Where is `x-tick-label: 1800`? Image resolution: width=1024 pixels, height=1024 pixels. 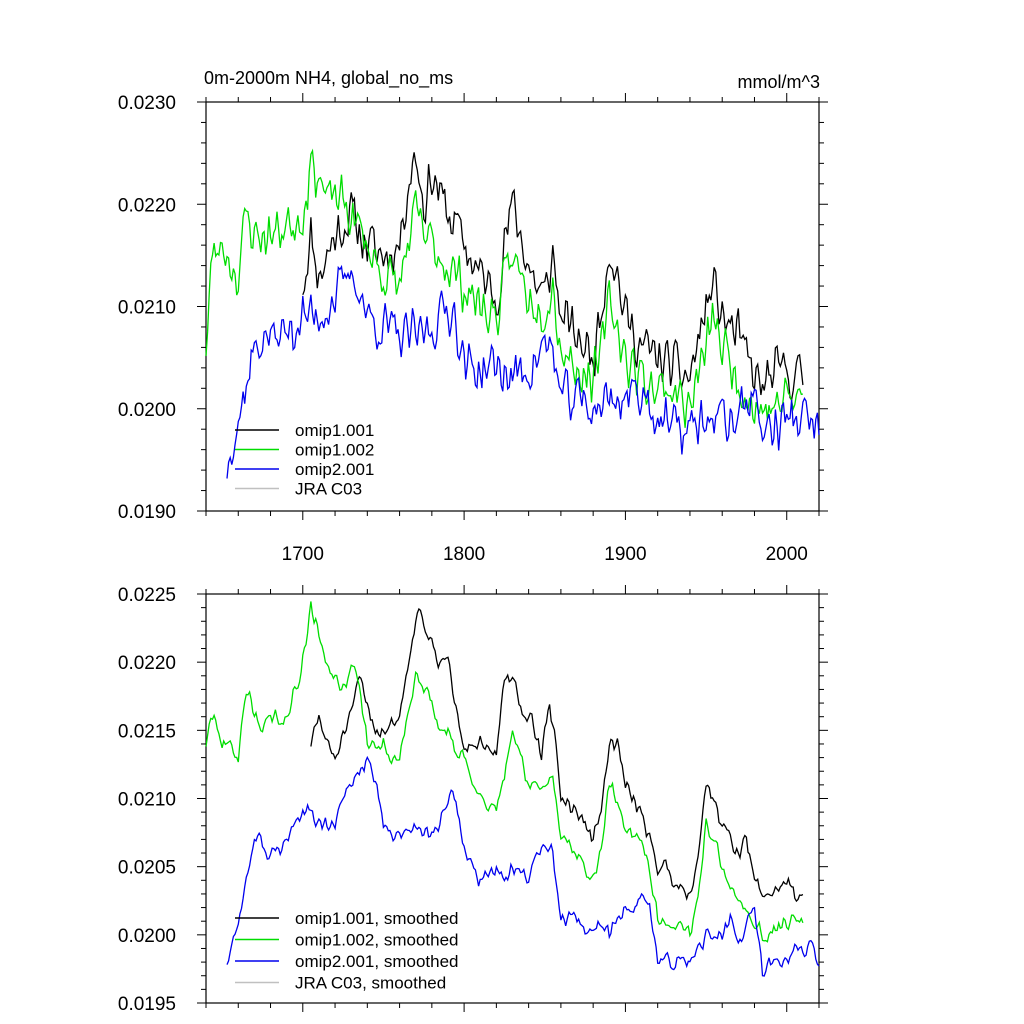
x-tick-label: 1800 is located at coordinates (464, 554).